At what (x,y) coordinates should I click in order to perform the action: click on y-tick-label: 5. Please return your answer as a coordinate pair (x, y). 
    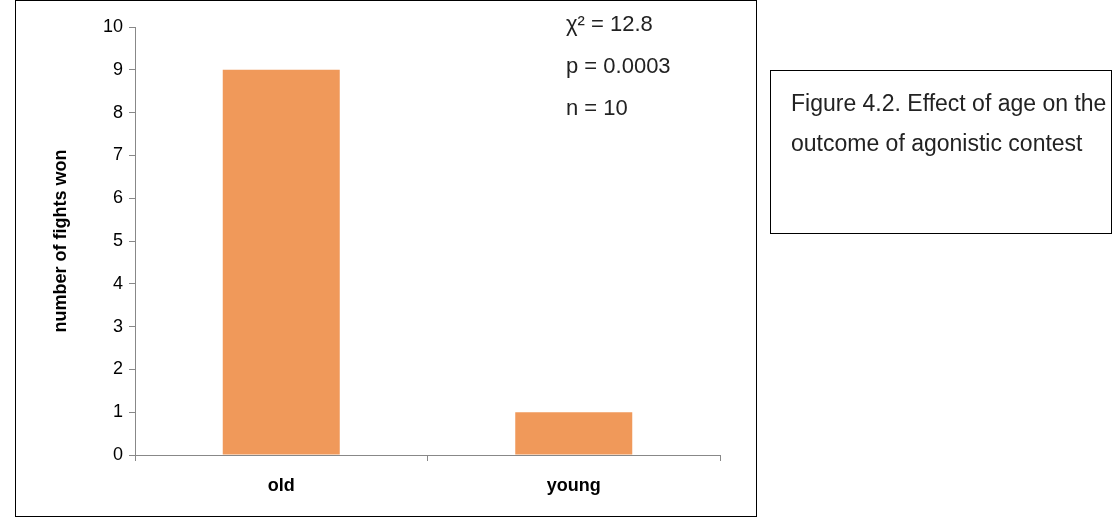
    Looking at the image, I should click on (117, 239).